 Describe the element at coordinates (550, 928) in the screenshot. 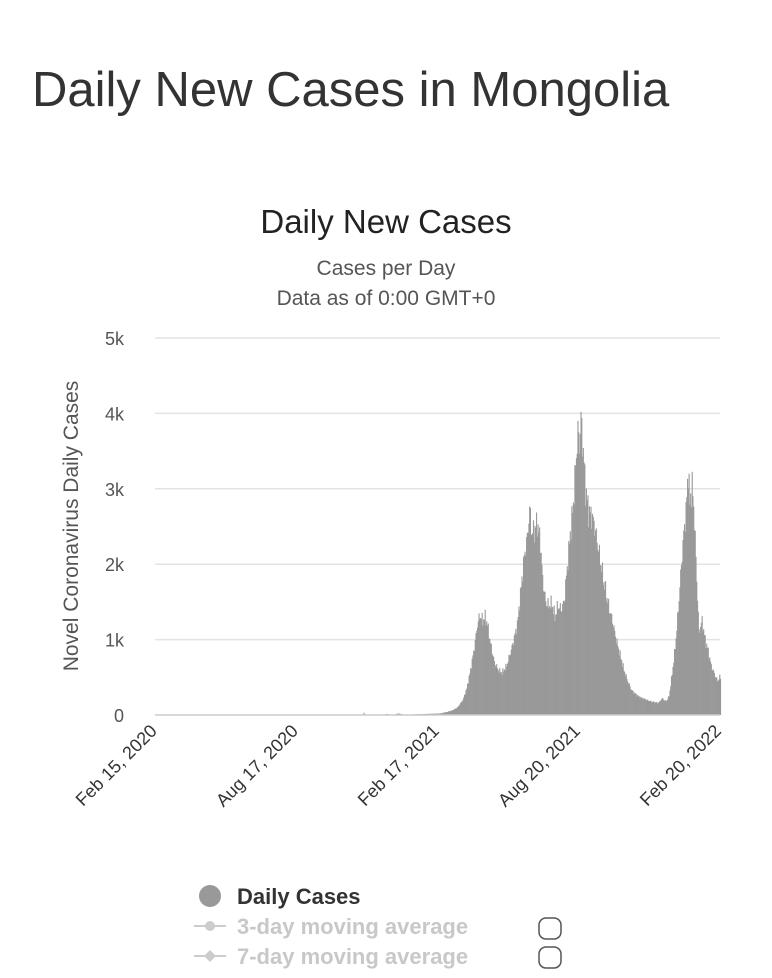

I see `toggle-3-day-average` at that location.